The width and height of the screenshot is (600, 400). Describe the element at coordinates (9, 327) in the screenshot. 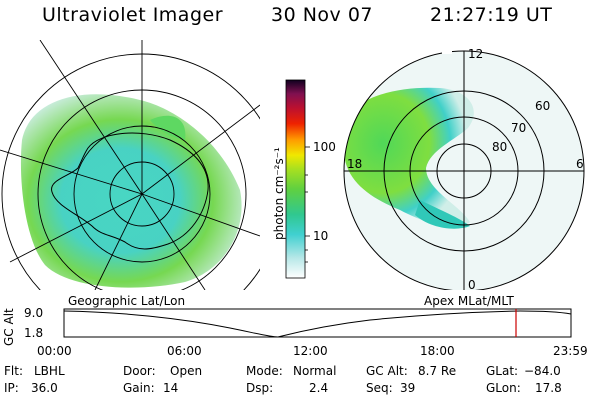

I see `altitude-axis-label: GC Alt` at that location.